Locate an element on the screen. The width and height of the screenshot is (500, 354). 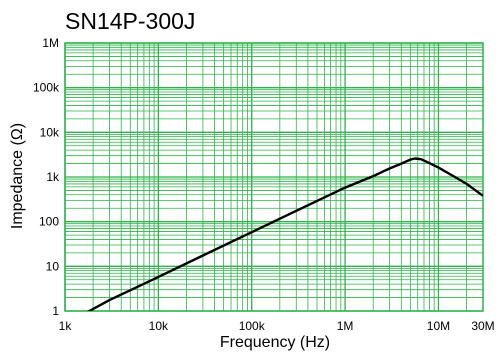
y-tick-label: 1 is located at coordinates (55, 311).